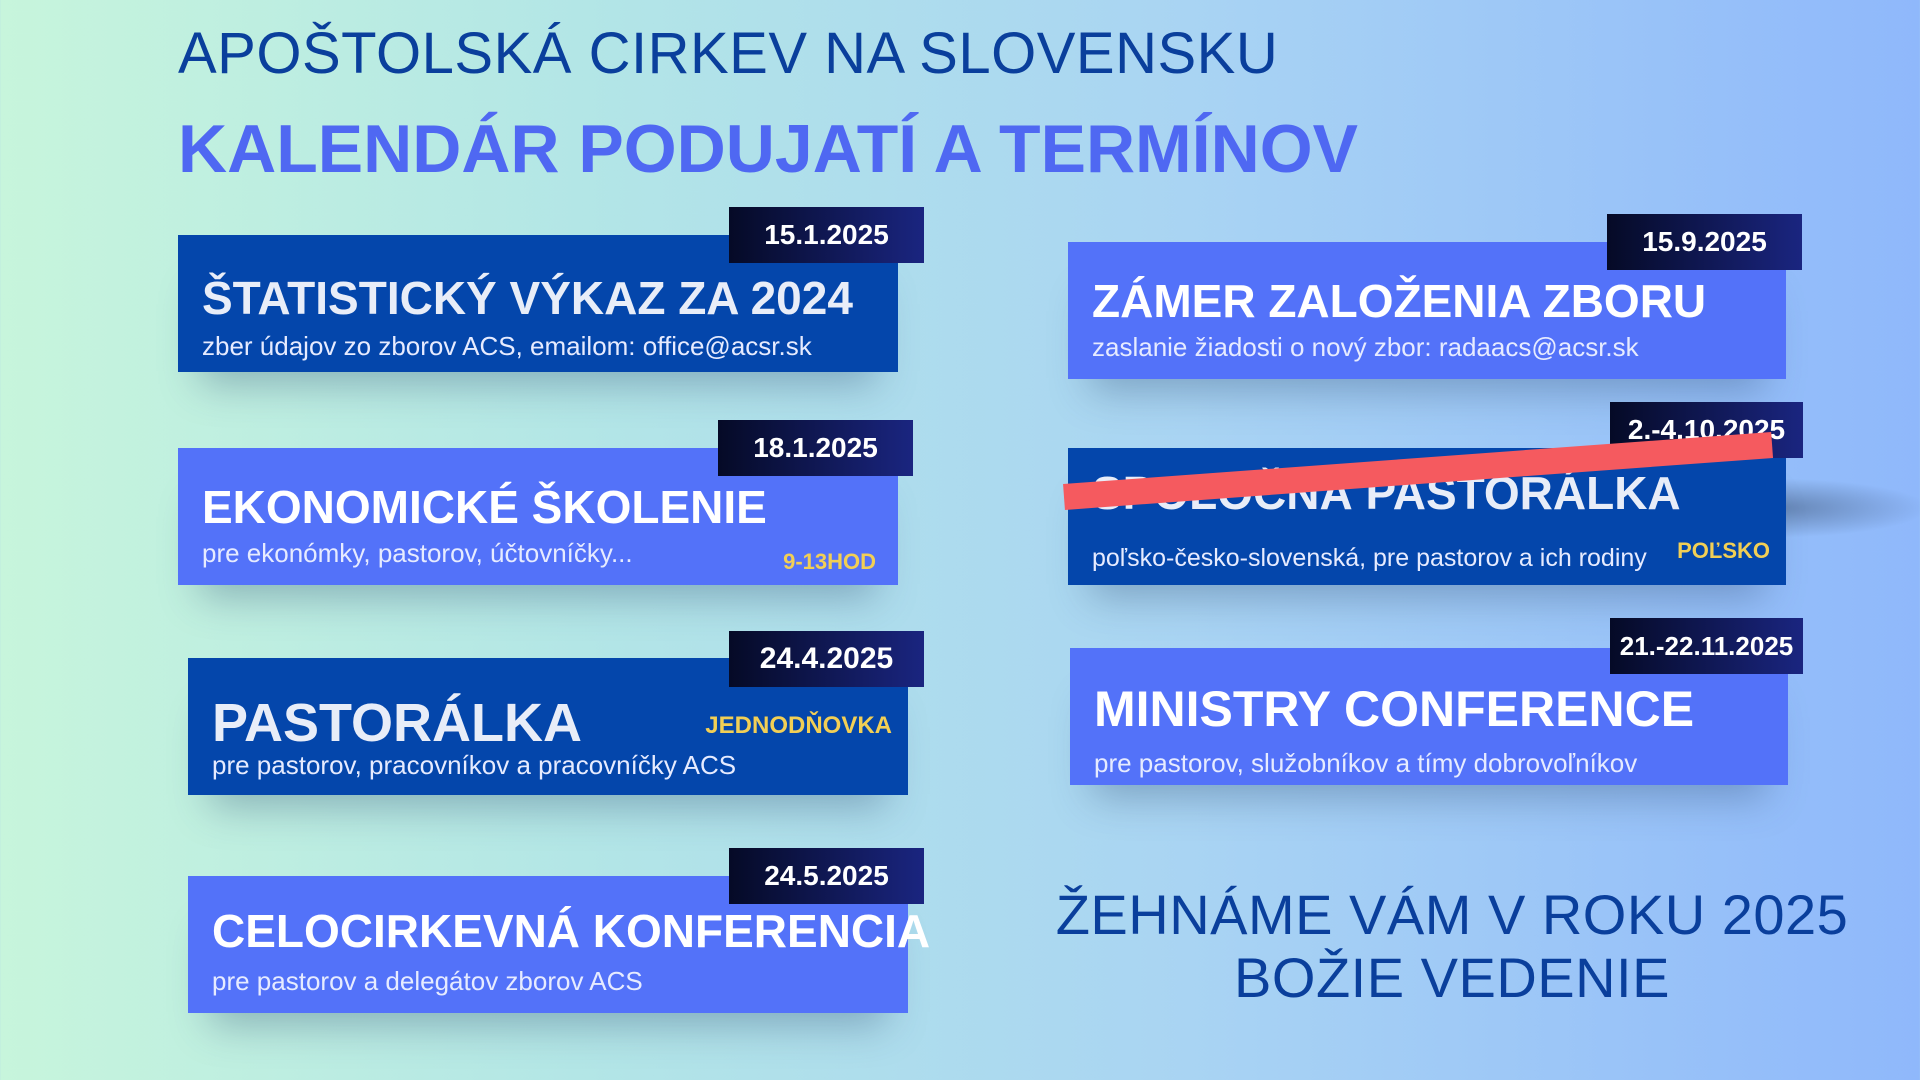 The image size is (1920, 1080). I want to click on organization-name: APOŠTOLSKÁ CIRKEV NA SLOVENSKU, so click(728, 53).